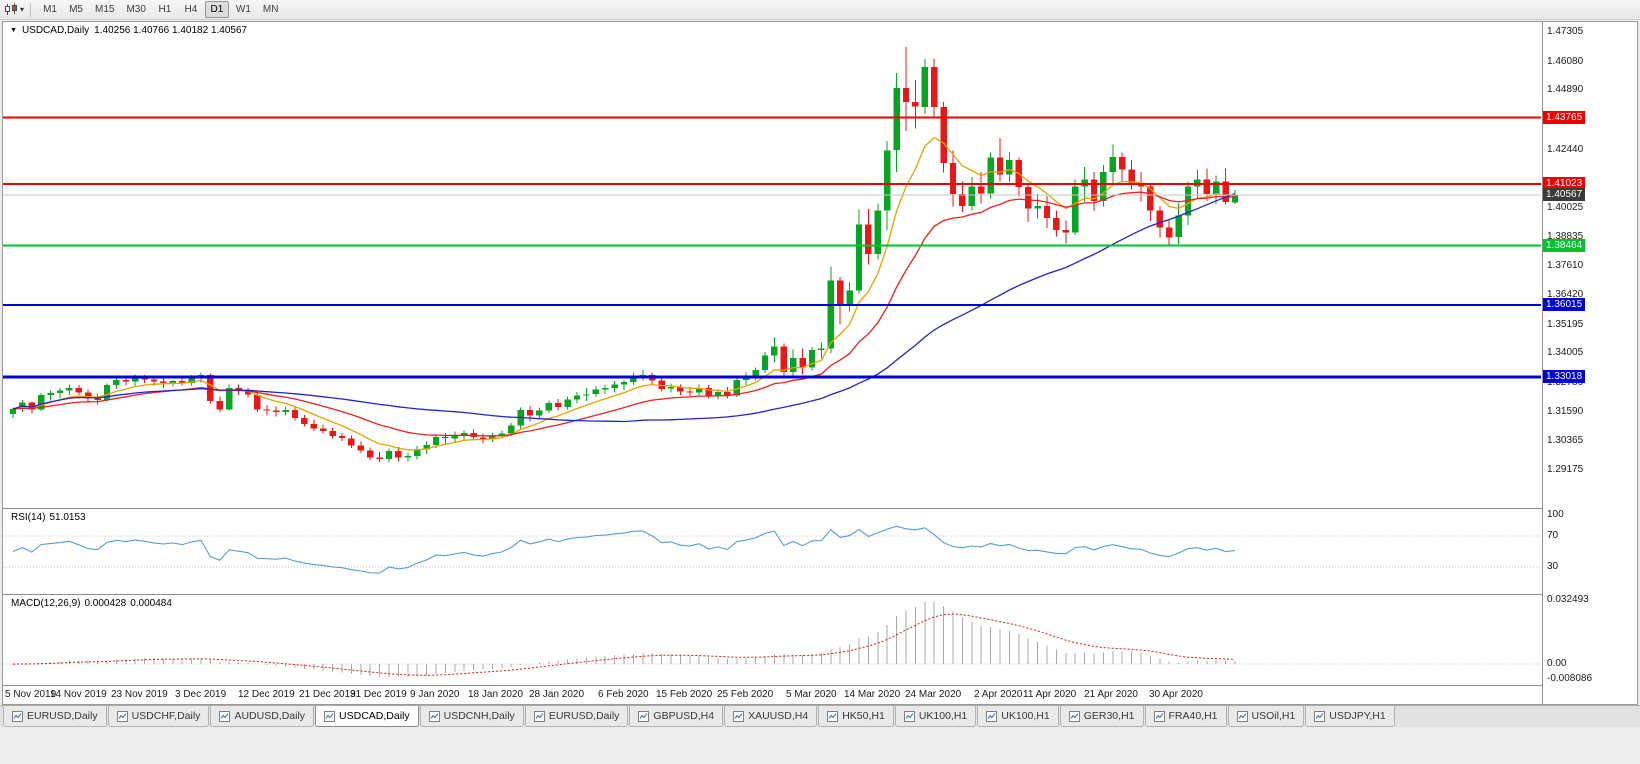  What do you see at coordinates (1565, 207) in the screenshot?
I see `y-axis-tick: 1.40025` at bounding box center [1565, 207].